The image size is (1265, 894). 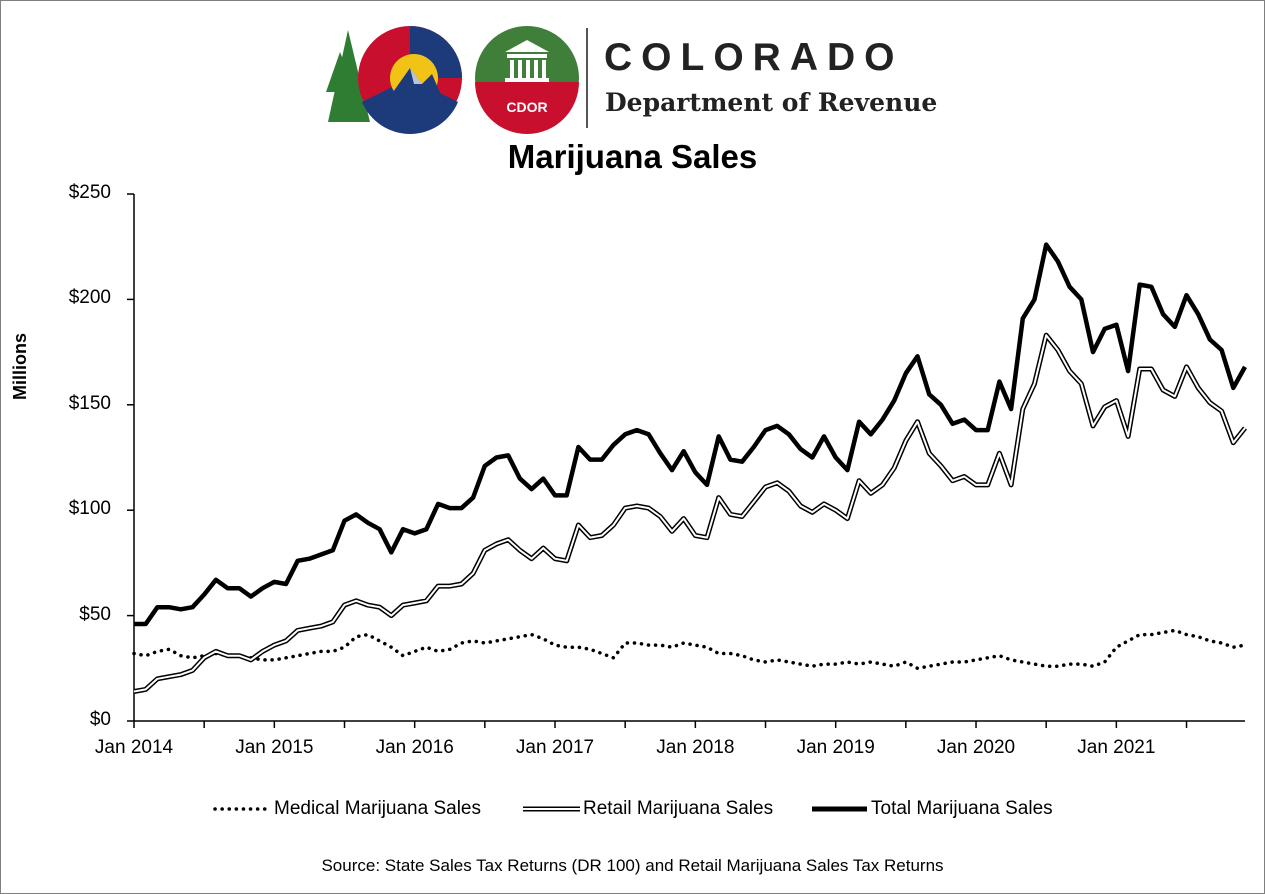 I want to click on cdor-badge-text: CDOR, so click(x=527, y=107).